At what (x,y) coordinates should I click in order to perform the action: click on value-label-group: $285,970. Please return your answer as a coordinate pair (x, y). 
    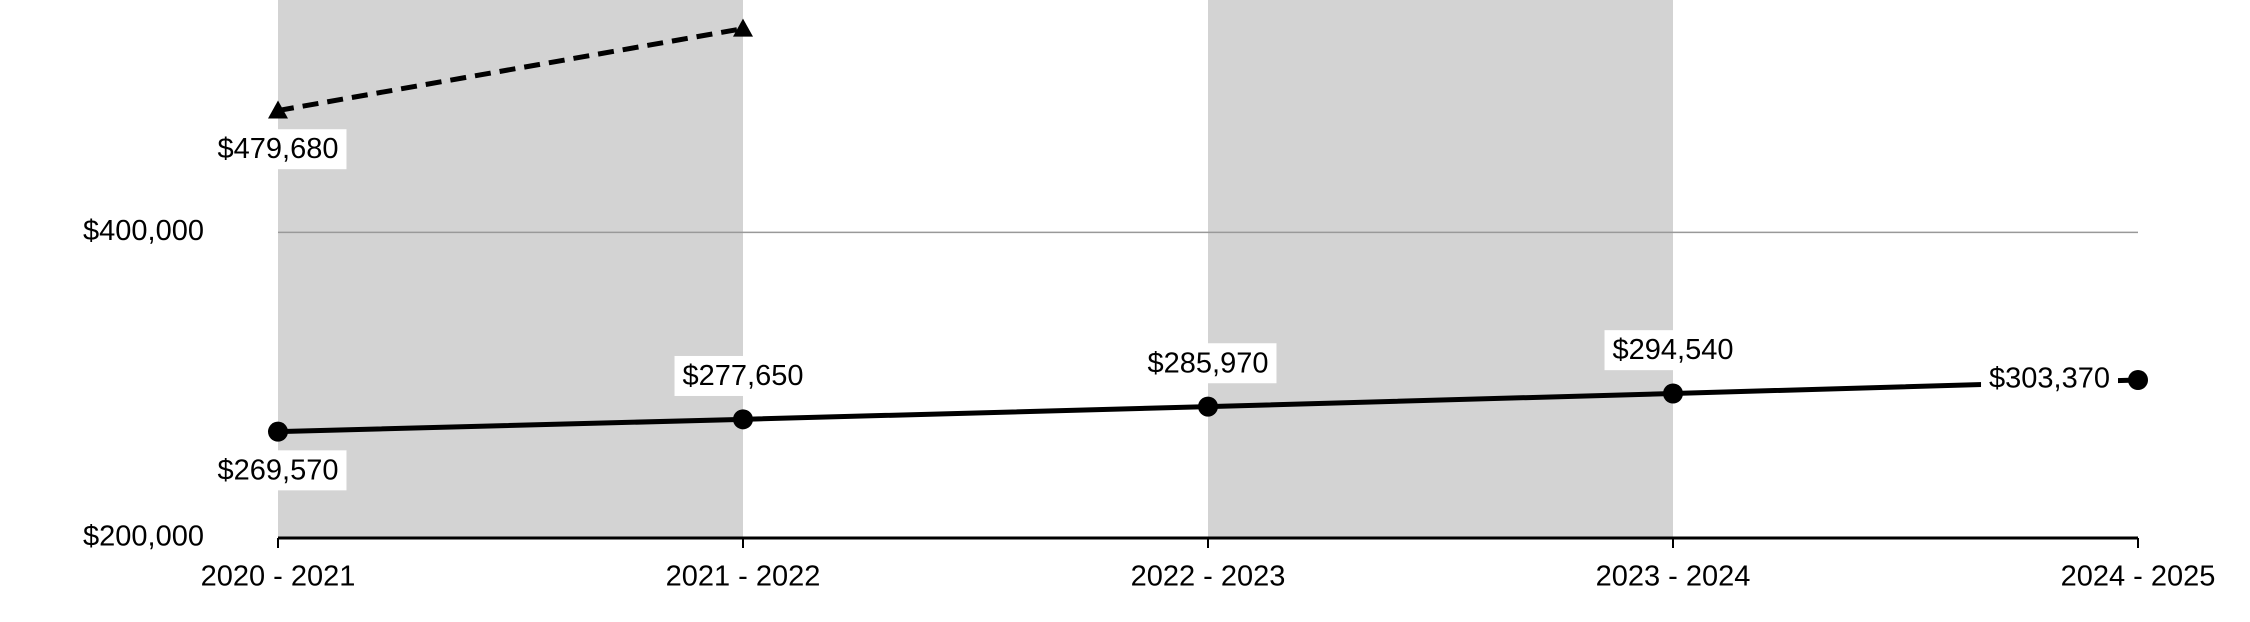
    Looking at the image, I should click on (1208, 363).